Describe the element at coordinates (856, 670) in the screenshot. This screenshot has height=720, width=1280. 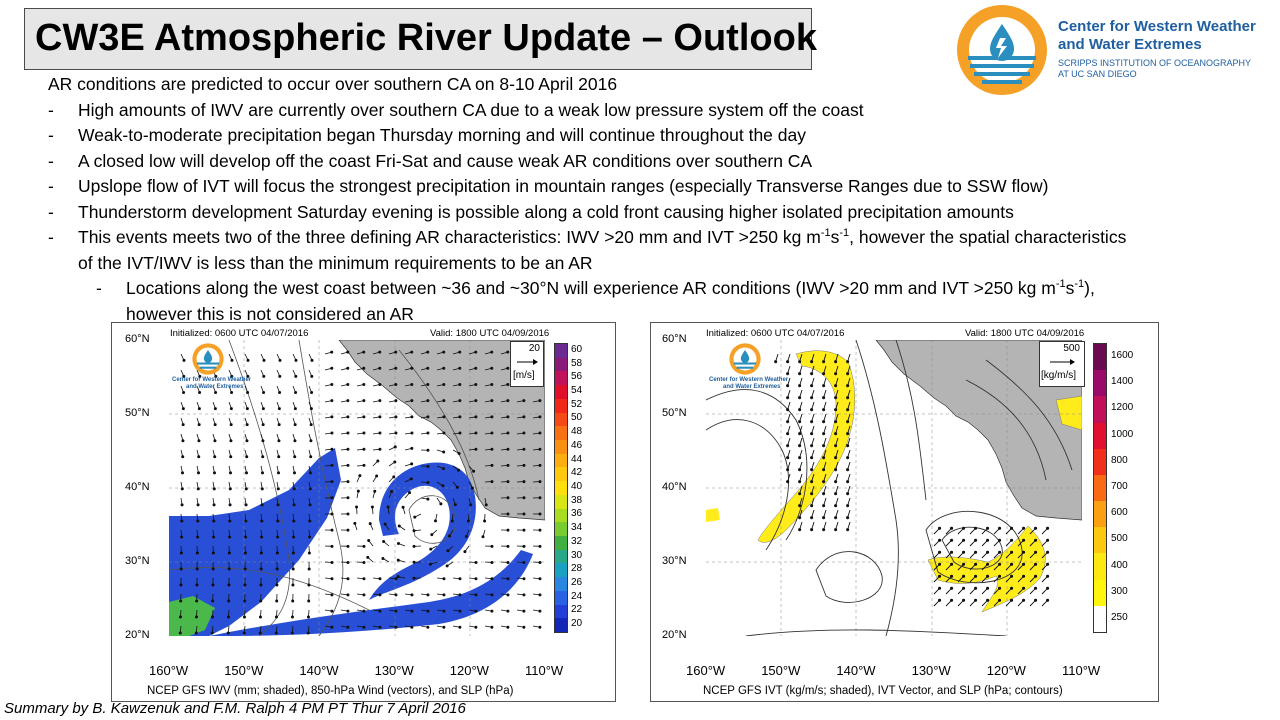
I see `lon-label: 140°W` at that location.